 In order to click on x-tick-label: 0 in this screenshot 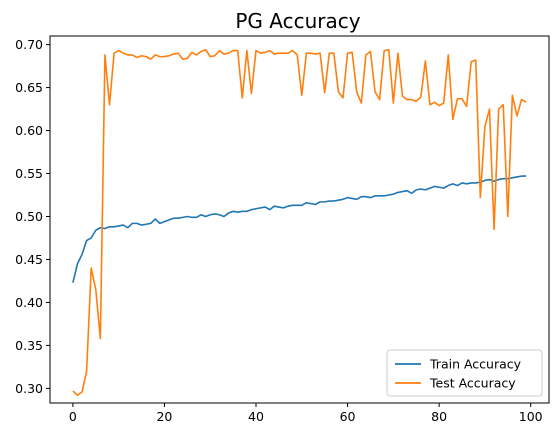, I will do `click(73, 416)`.